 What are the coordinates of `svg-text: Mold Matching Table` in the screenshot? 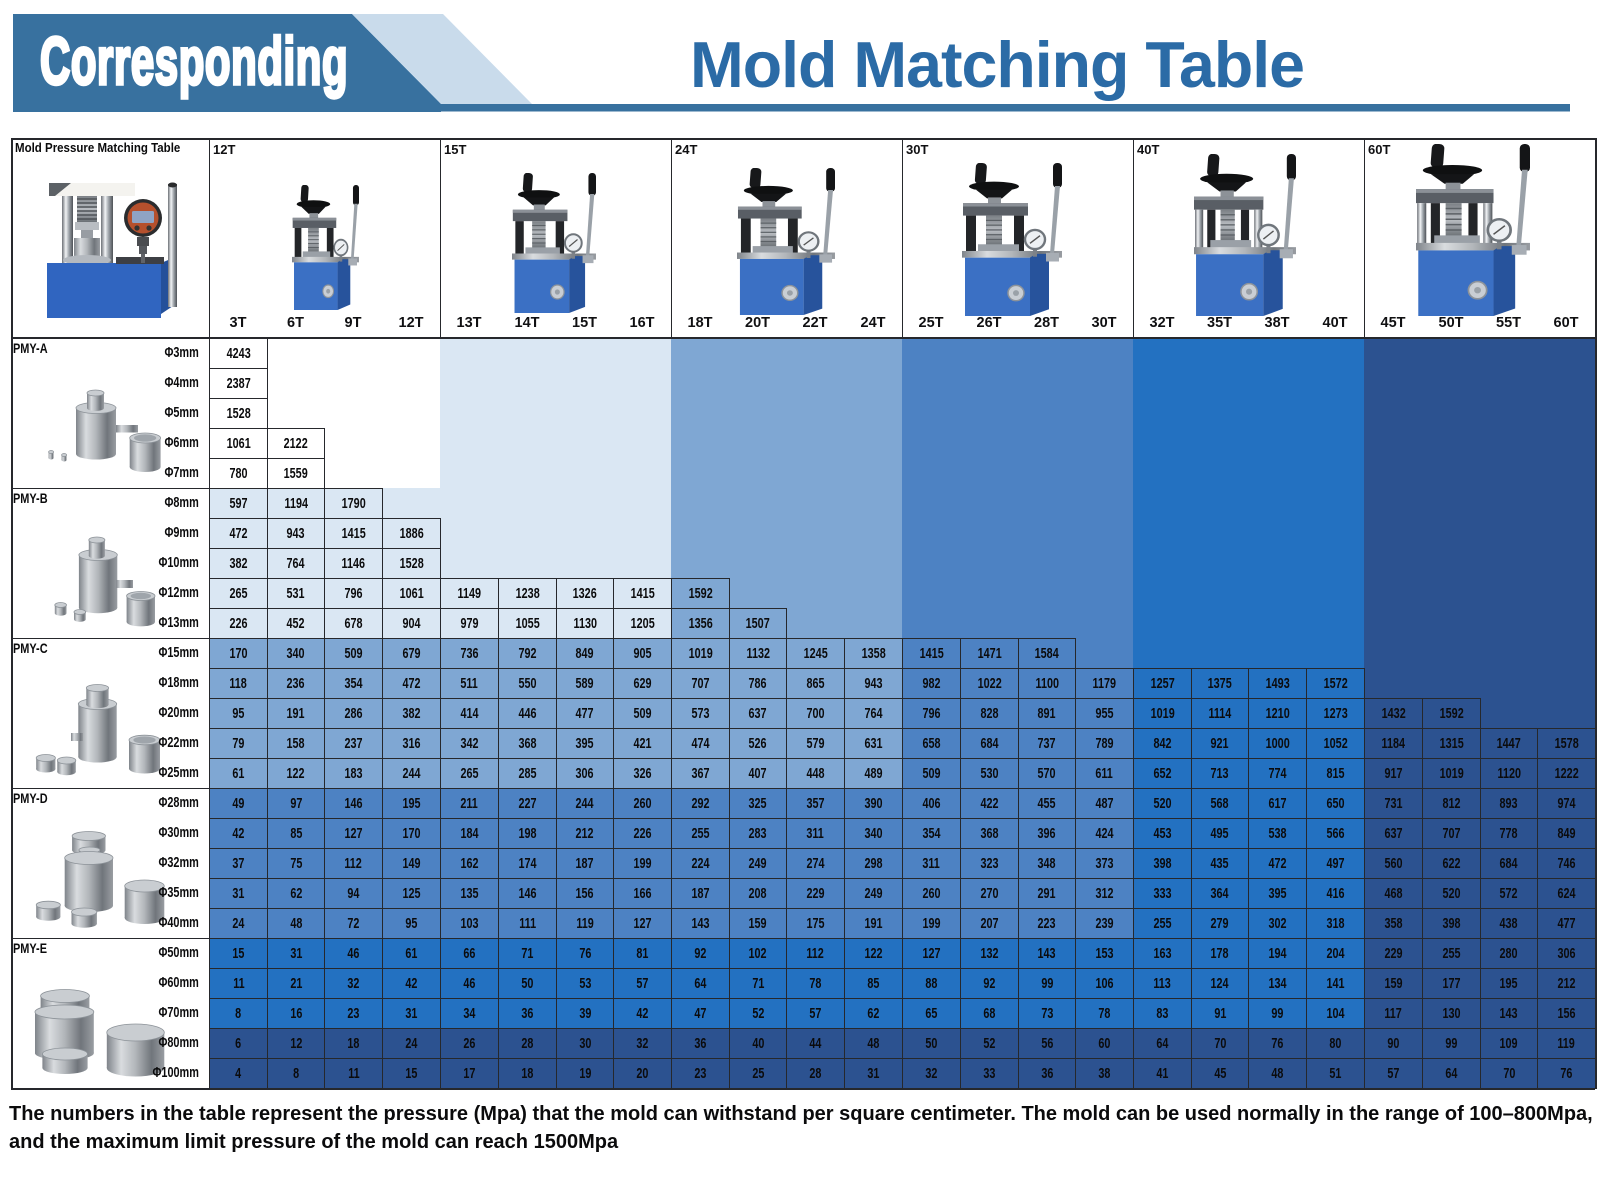 It's located at (997, 65).